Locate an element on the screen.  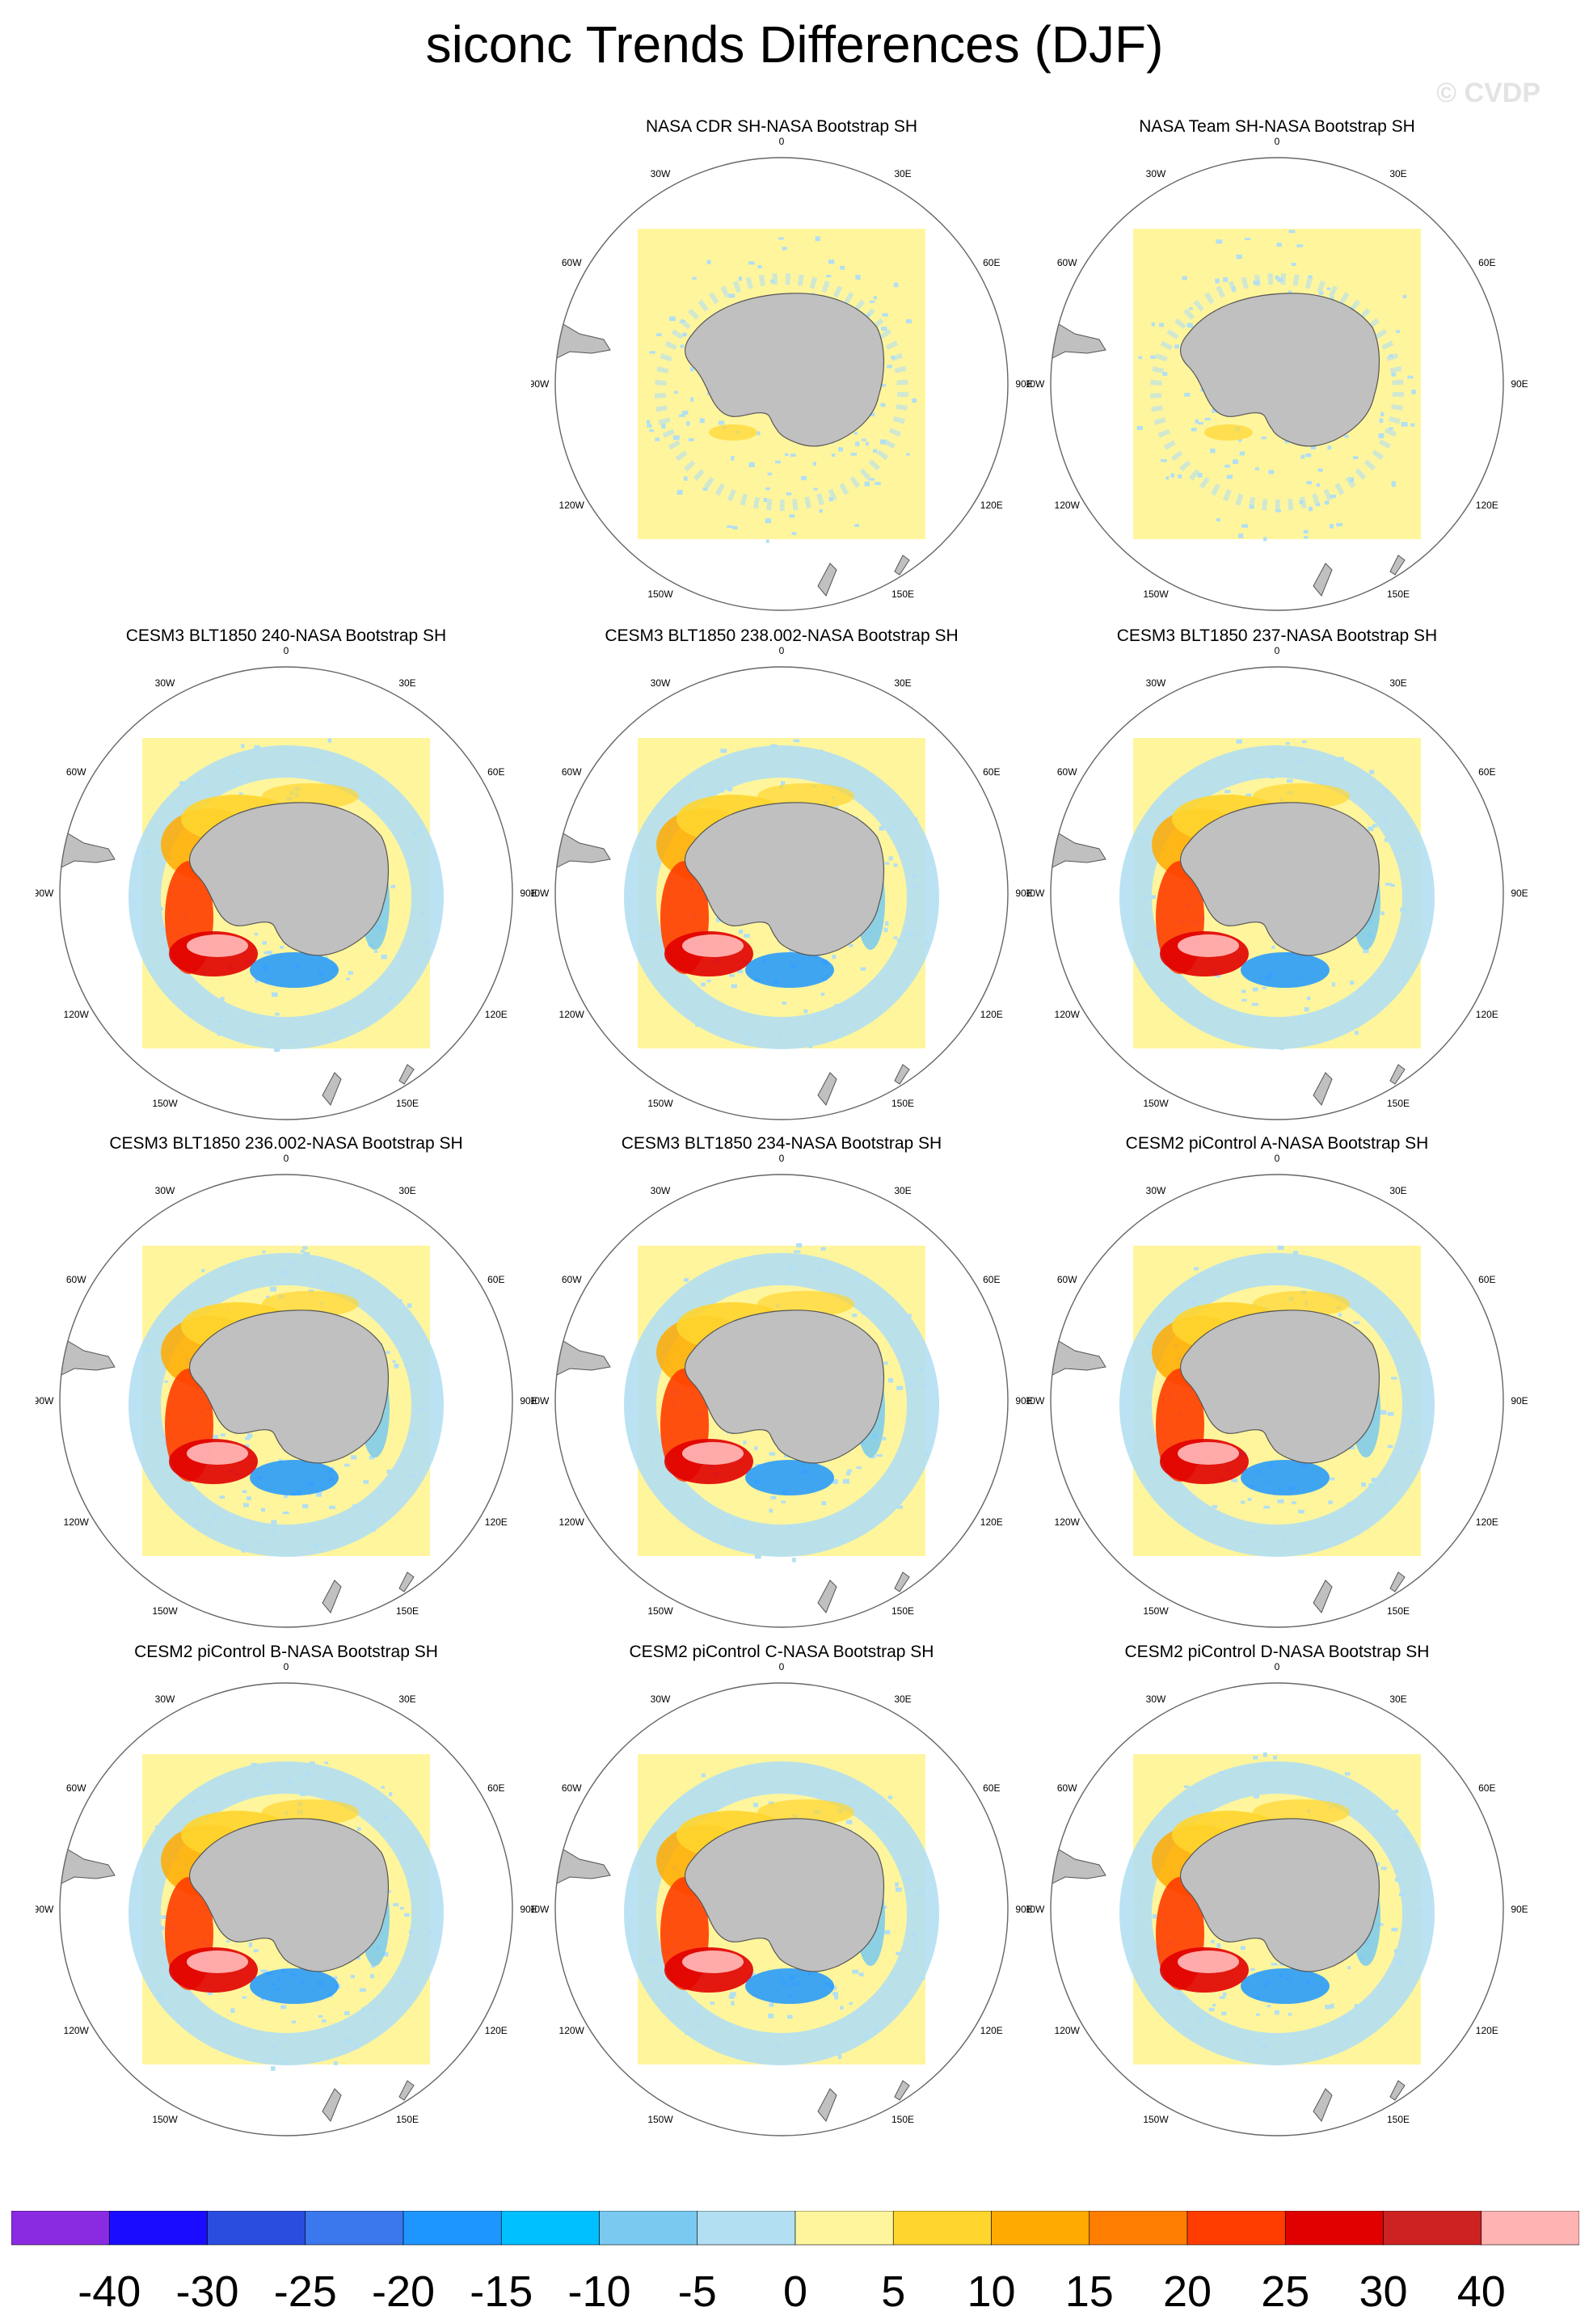
colorbar-label: -25 is located at coordinates (305, 2292).